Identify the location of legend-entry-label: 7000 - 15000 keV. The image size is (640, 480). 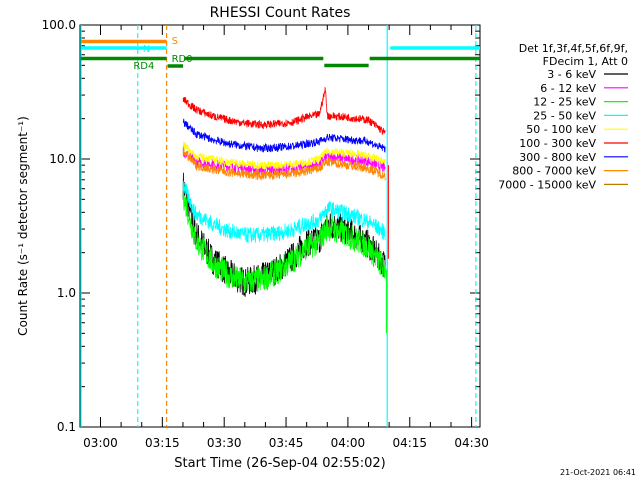
(547, 184).